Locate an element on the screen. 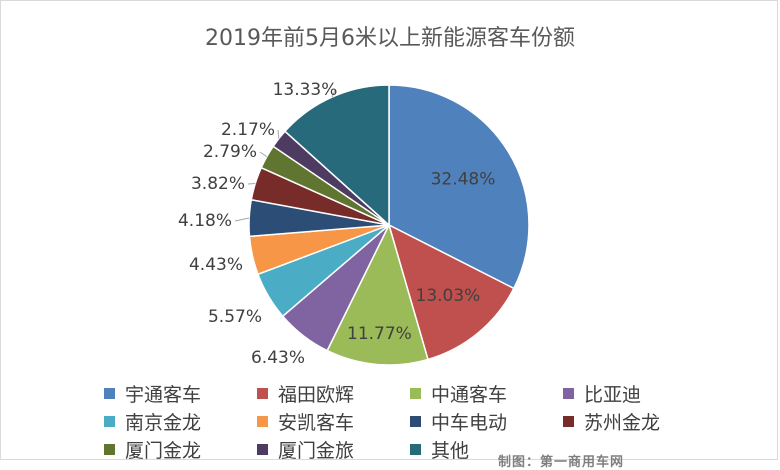  legend-label: 南京金龙 is located at coordinates (163, 422).